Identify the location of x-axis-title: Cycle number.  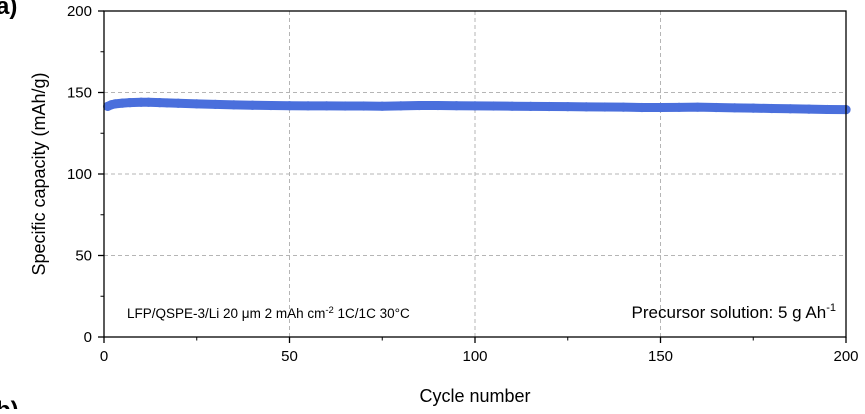
(474, 396).